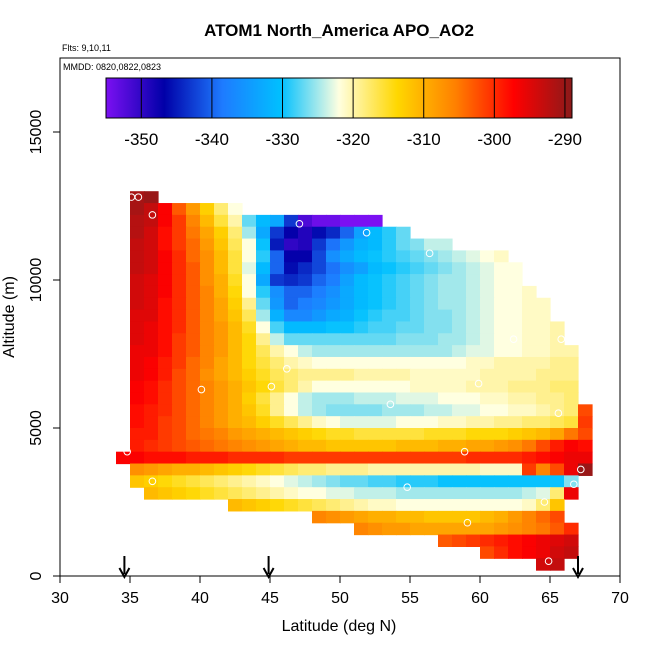  Describe the element at coordinates (343, 113) in the screenshot. I see `colorbar: -350 -340 -330 -320 -310 -300 -290` at that location.